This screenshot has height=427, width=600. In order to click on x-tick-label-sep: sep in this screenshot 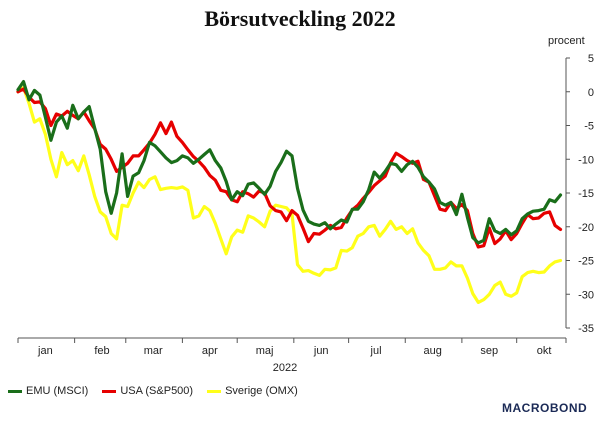, I will do `click(489, 351)`.